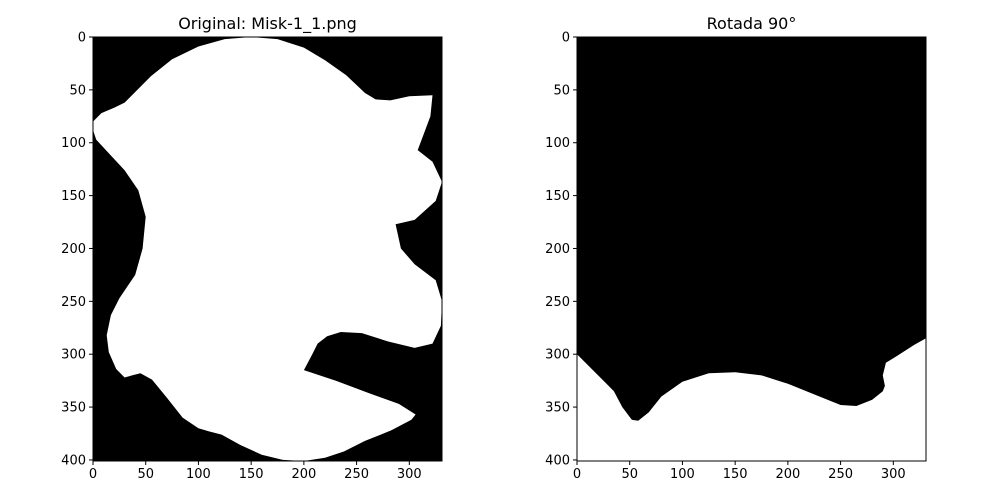 This screenshot has width=1000, height=500. Describe the element at coordinates (752, 23) in the screenshot. I see `chart-title: Rotada 90°` at that location.